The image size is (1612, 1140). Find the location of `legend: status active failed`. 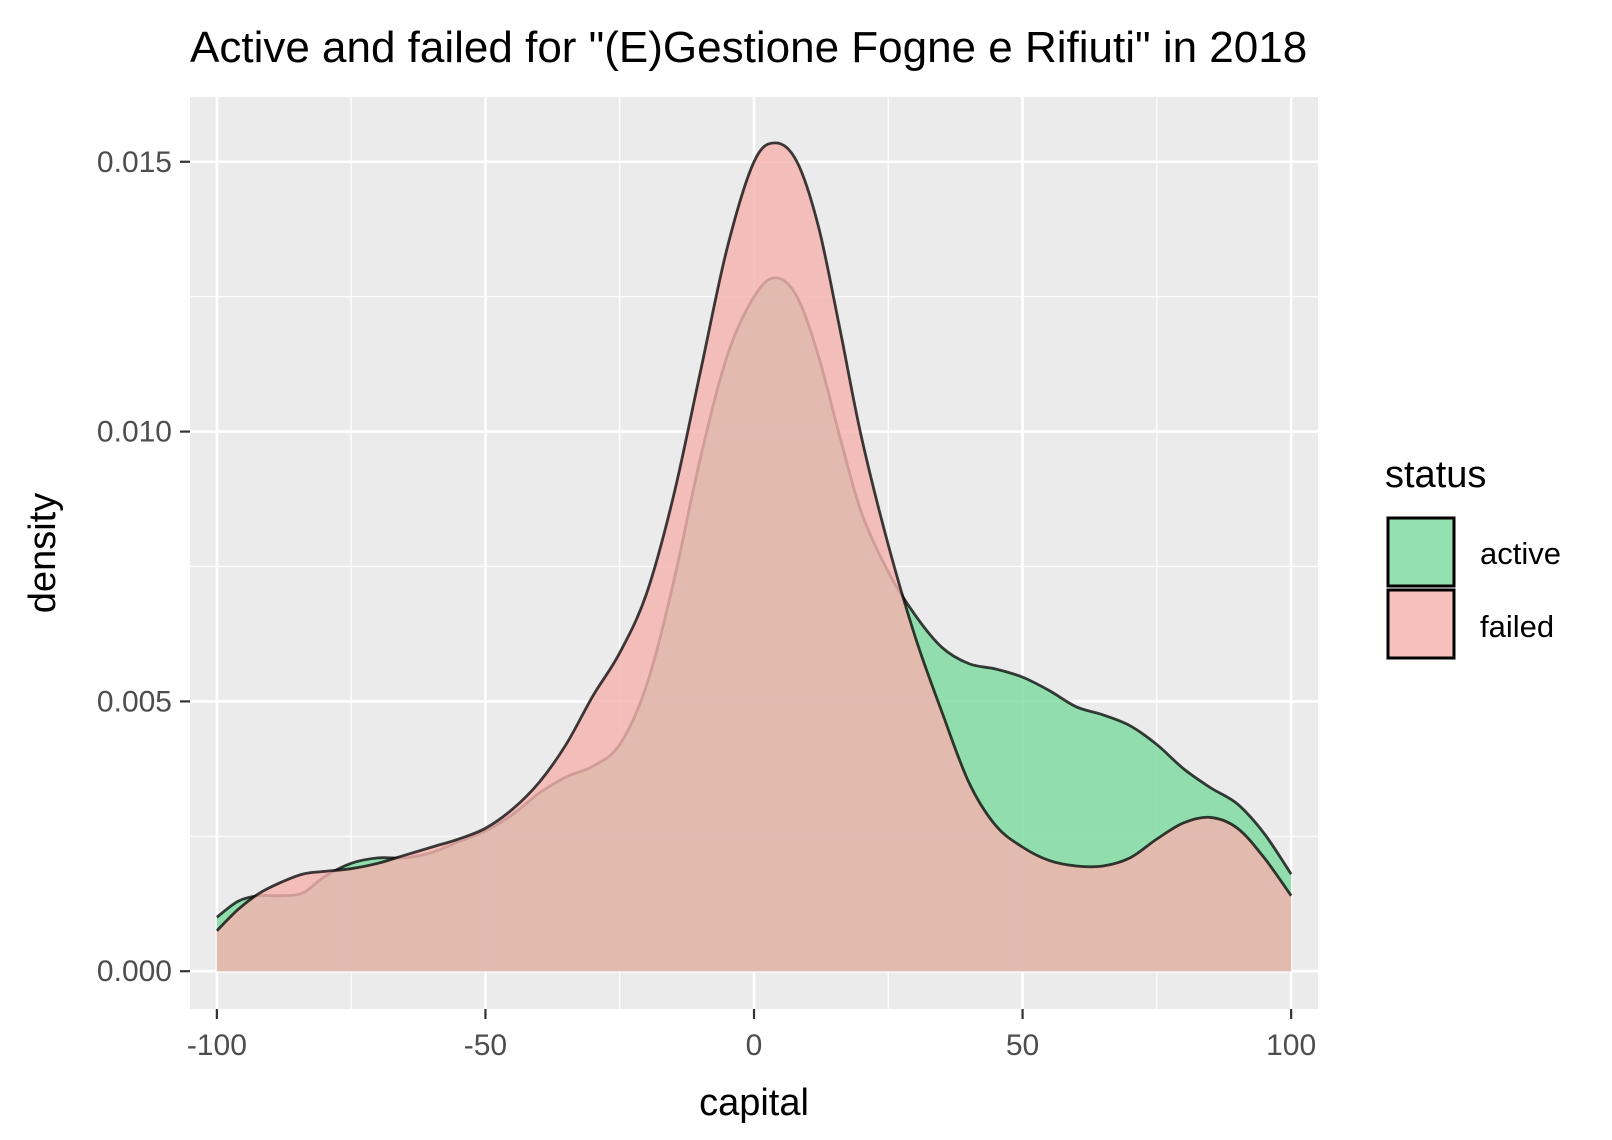

legend: status active failed is located at coordinates (1473, 557).